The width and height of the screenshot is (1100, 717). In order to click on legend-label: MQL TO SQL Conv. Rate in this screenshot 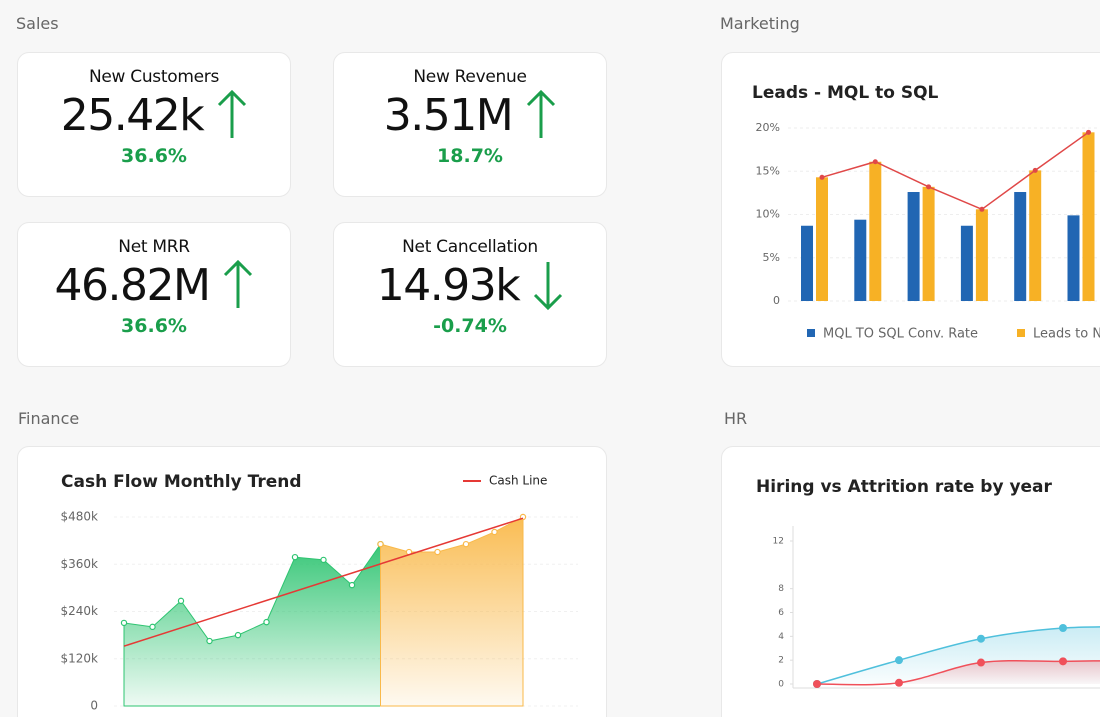, I will do `click(900, 334)`.